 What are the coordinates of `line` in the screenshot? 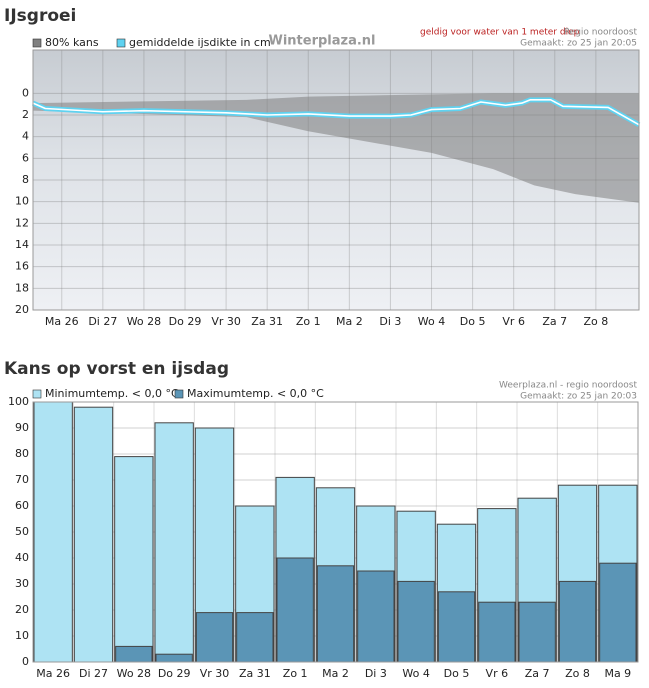 It's located at (336, 112).